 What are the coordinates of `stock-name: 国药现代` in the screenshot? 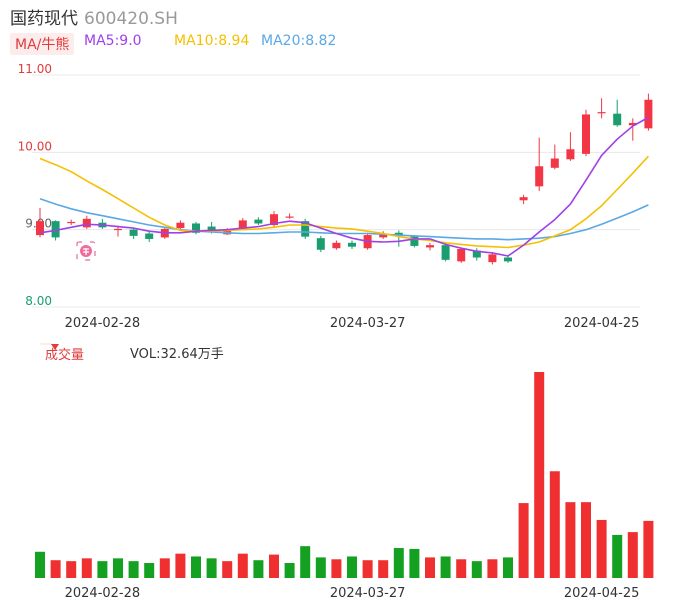 It's located at (44, 19).